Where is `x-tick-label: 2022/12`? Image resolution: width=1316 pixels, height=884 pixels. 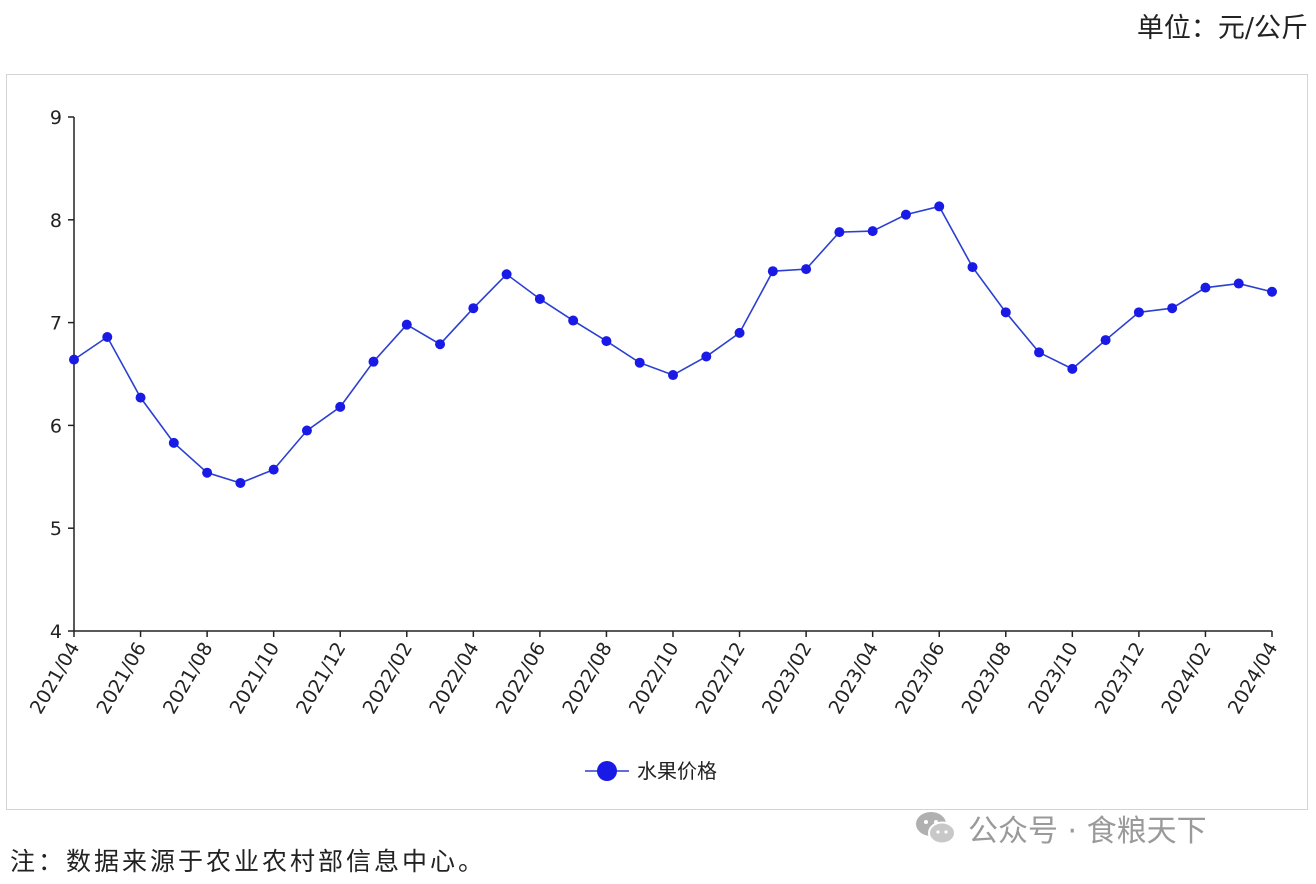 x-tick-label: 2022/12 is located at coordinates (720, 678).